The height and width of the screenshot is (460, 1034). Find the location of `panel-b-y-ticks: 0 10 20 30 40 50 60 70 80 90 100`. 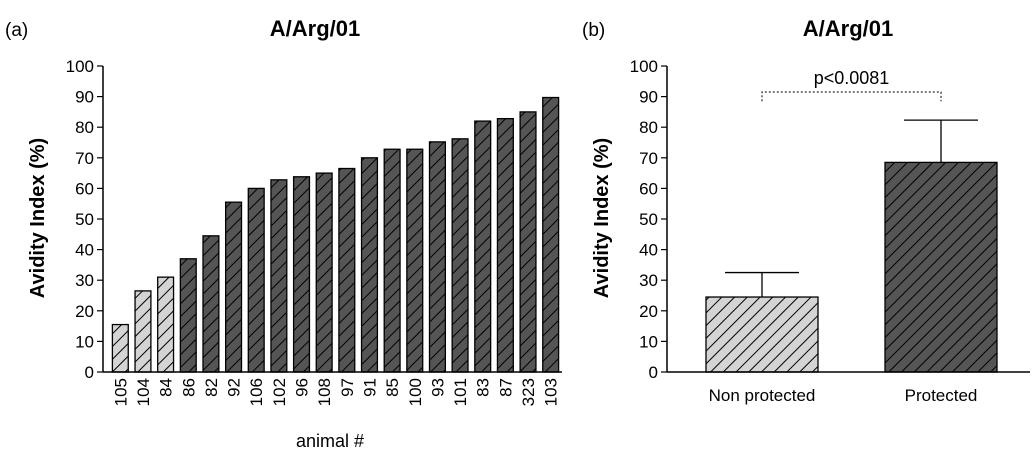

panel-b-y-ticks: 0 10 20 30 40 50 60 70 80 90 100 is located at coordinates (648, 219).